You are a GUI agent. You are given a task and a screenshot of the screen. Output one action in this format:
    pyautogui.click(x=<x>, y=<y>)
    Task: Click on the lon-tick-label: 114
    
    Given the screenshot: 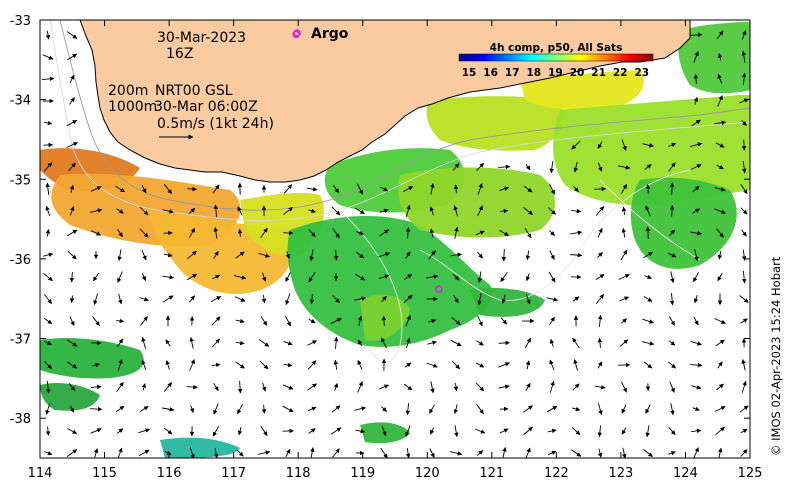 What is the action you would take?
    pyautogui.click(x=40, y=473)
    